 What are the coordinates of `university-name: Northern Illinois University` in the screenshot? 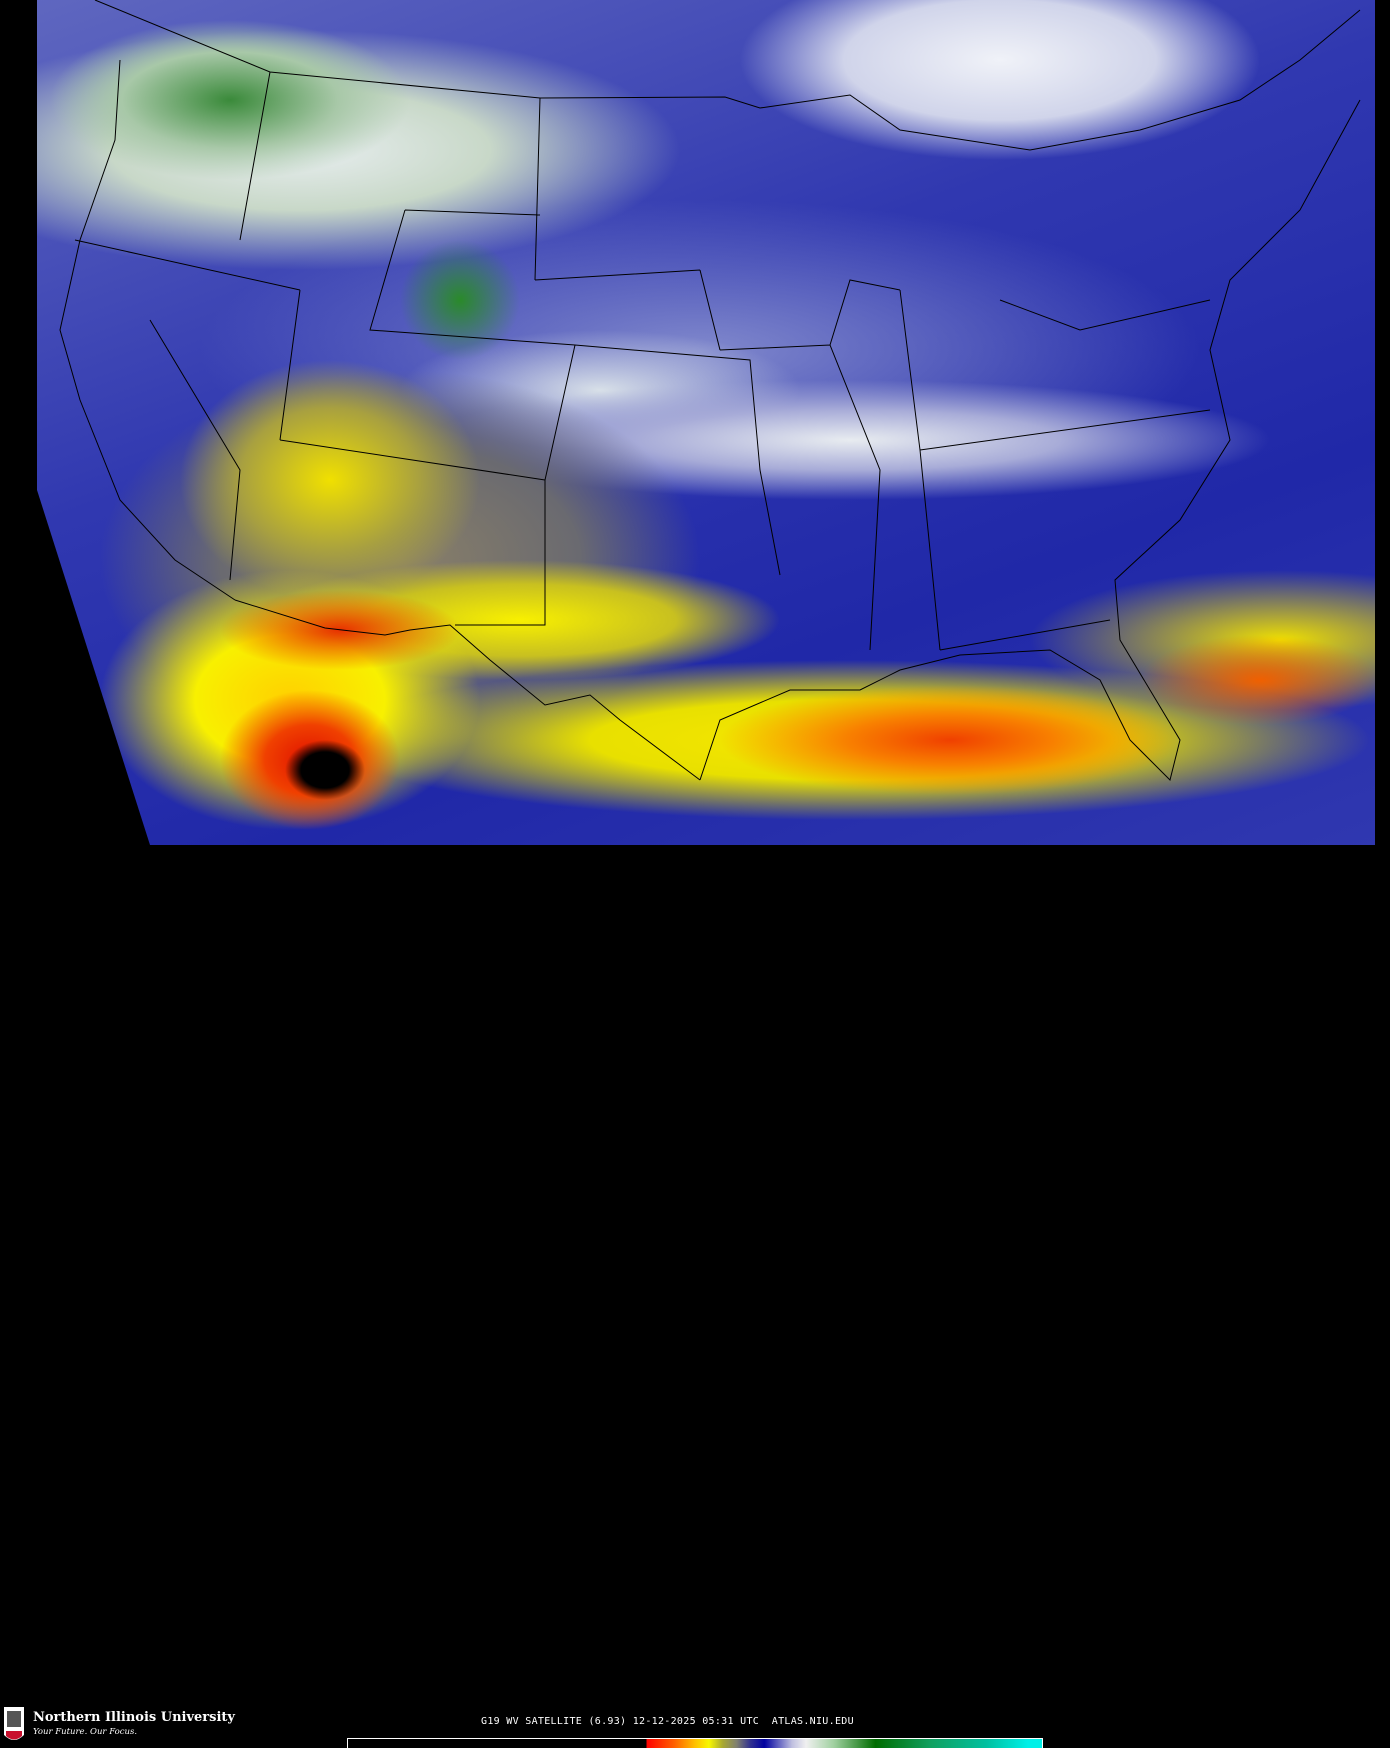 It's located at (134, 1717).